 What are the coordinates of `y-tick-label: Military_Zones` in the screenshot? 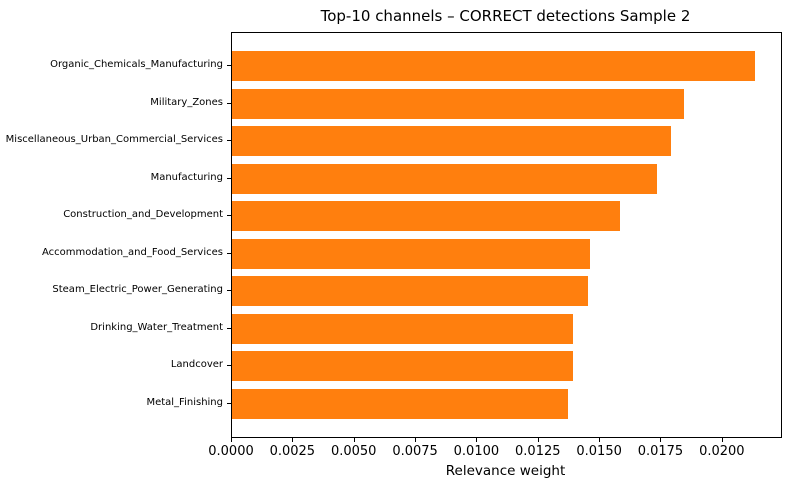 It's located at (186, 102).